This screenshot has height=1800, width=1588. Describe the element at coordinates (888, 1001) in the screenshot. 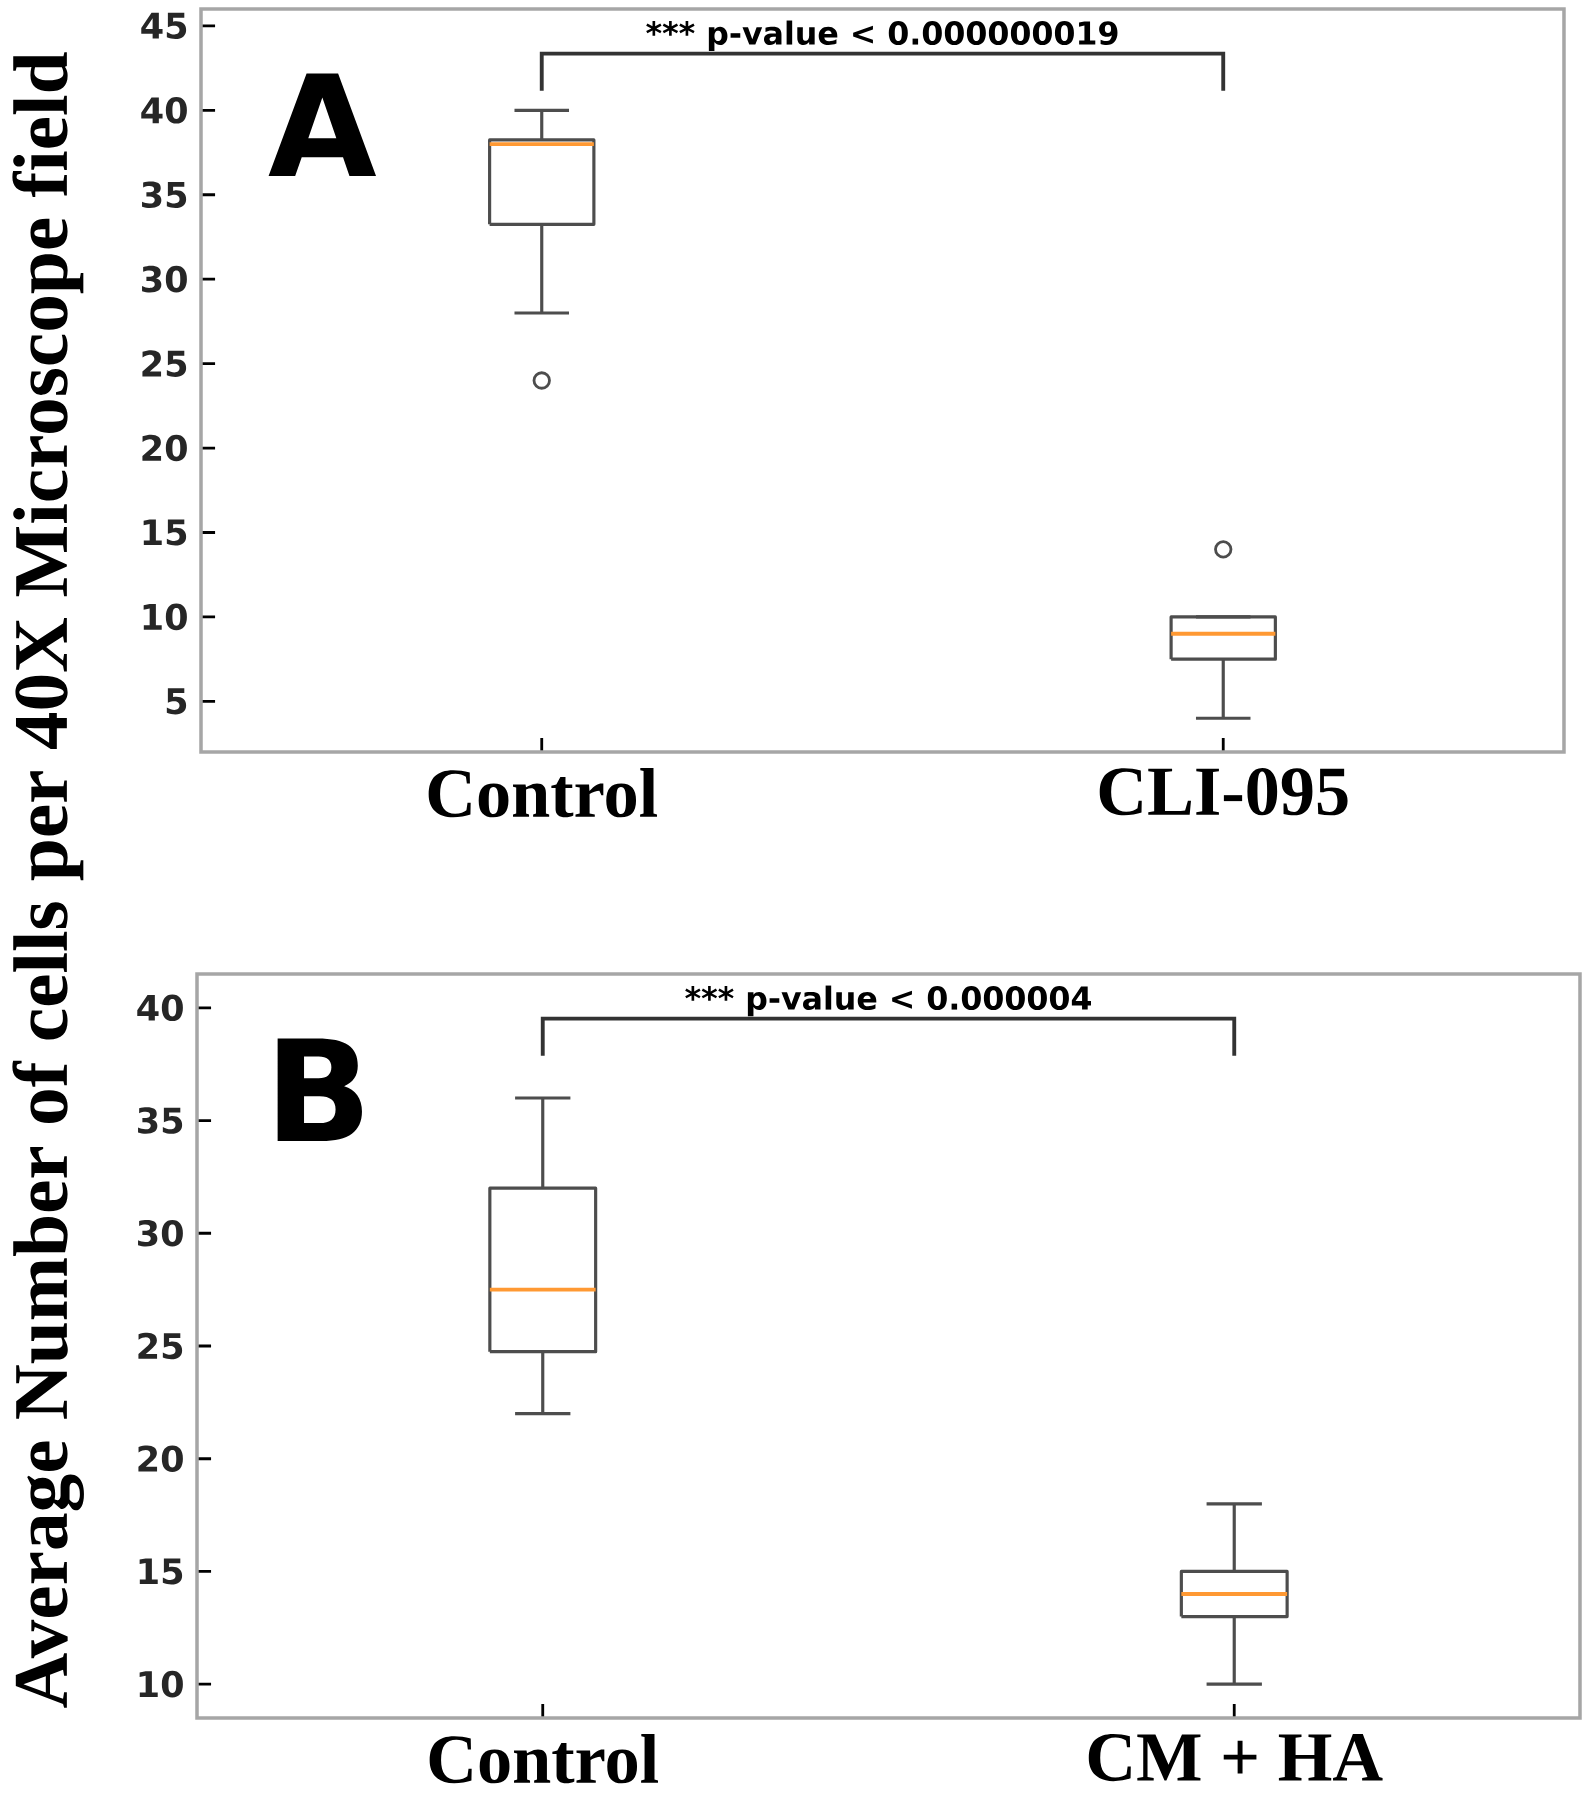

I see `annotation: *** p-value < 0.000004` at that location.